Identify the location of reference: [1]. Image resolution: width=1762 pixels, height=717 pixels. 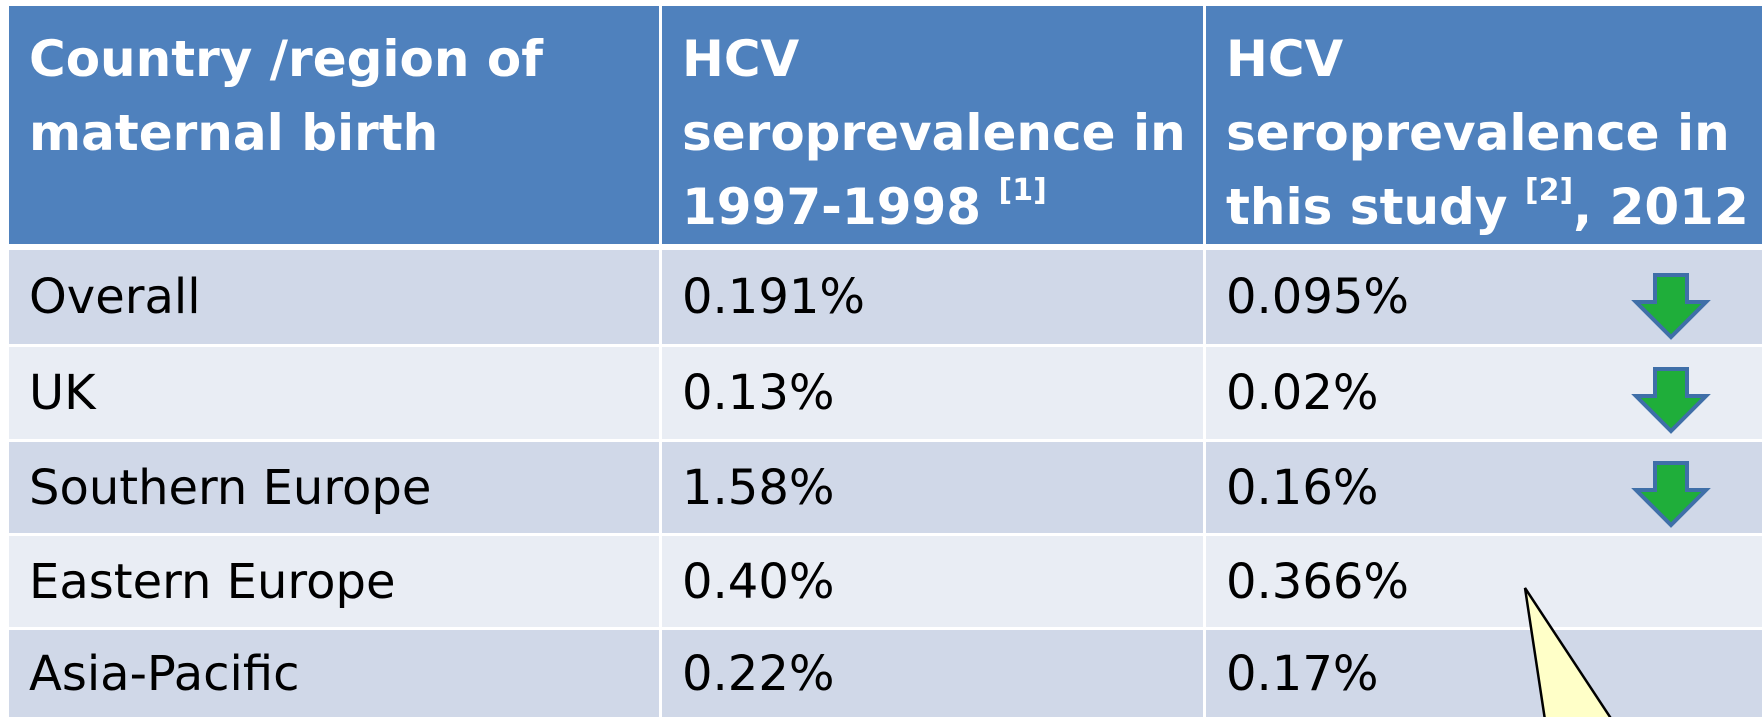
(1022, 190).